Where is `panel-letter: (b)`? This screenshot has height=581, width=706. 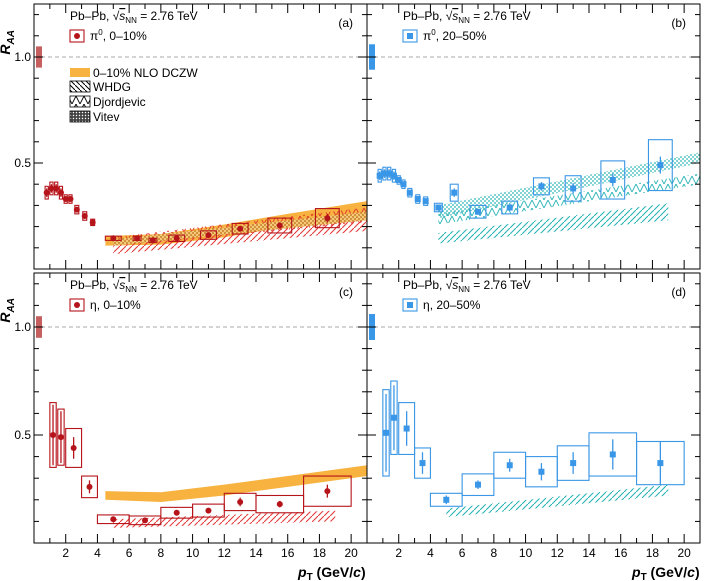 panel-letter: (b) is located at coordinates (678, 23).